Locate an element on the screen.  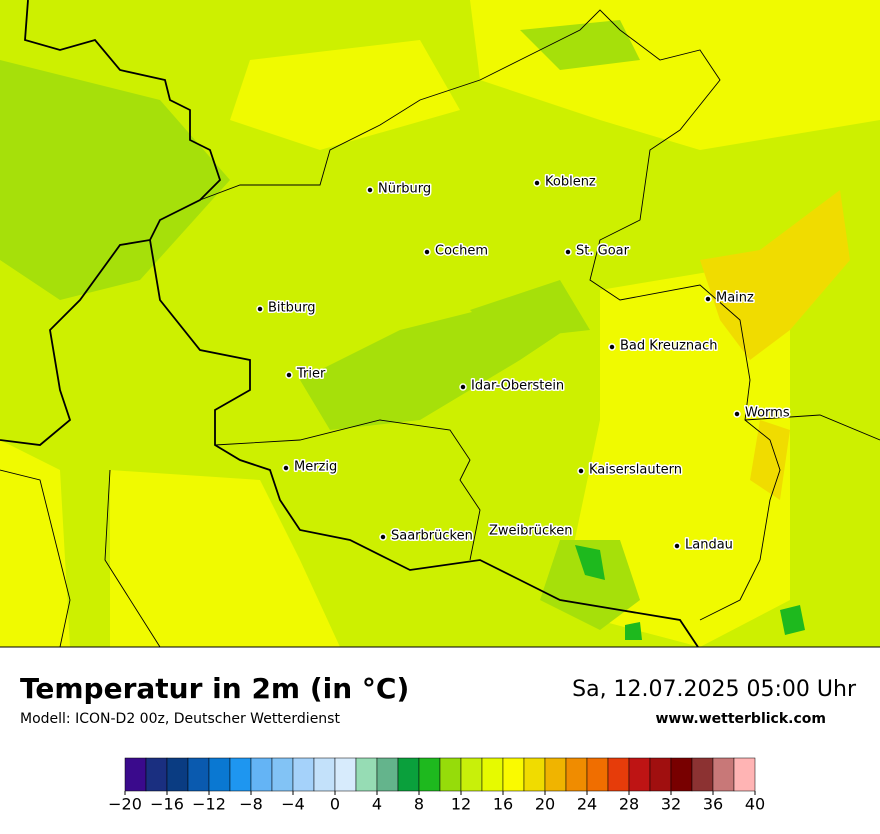
datetime: Sa, 12.07.2025 05:00 Uhr is located at coordinates (714, 689).